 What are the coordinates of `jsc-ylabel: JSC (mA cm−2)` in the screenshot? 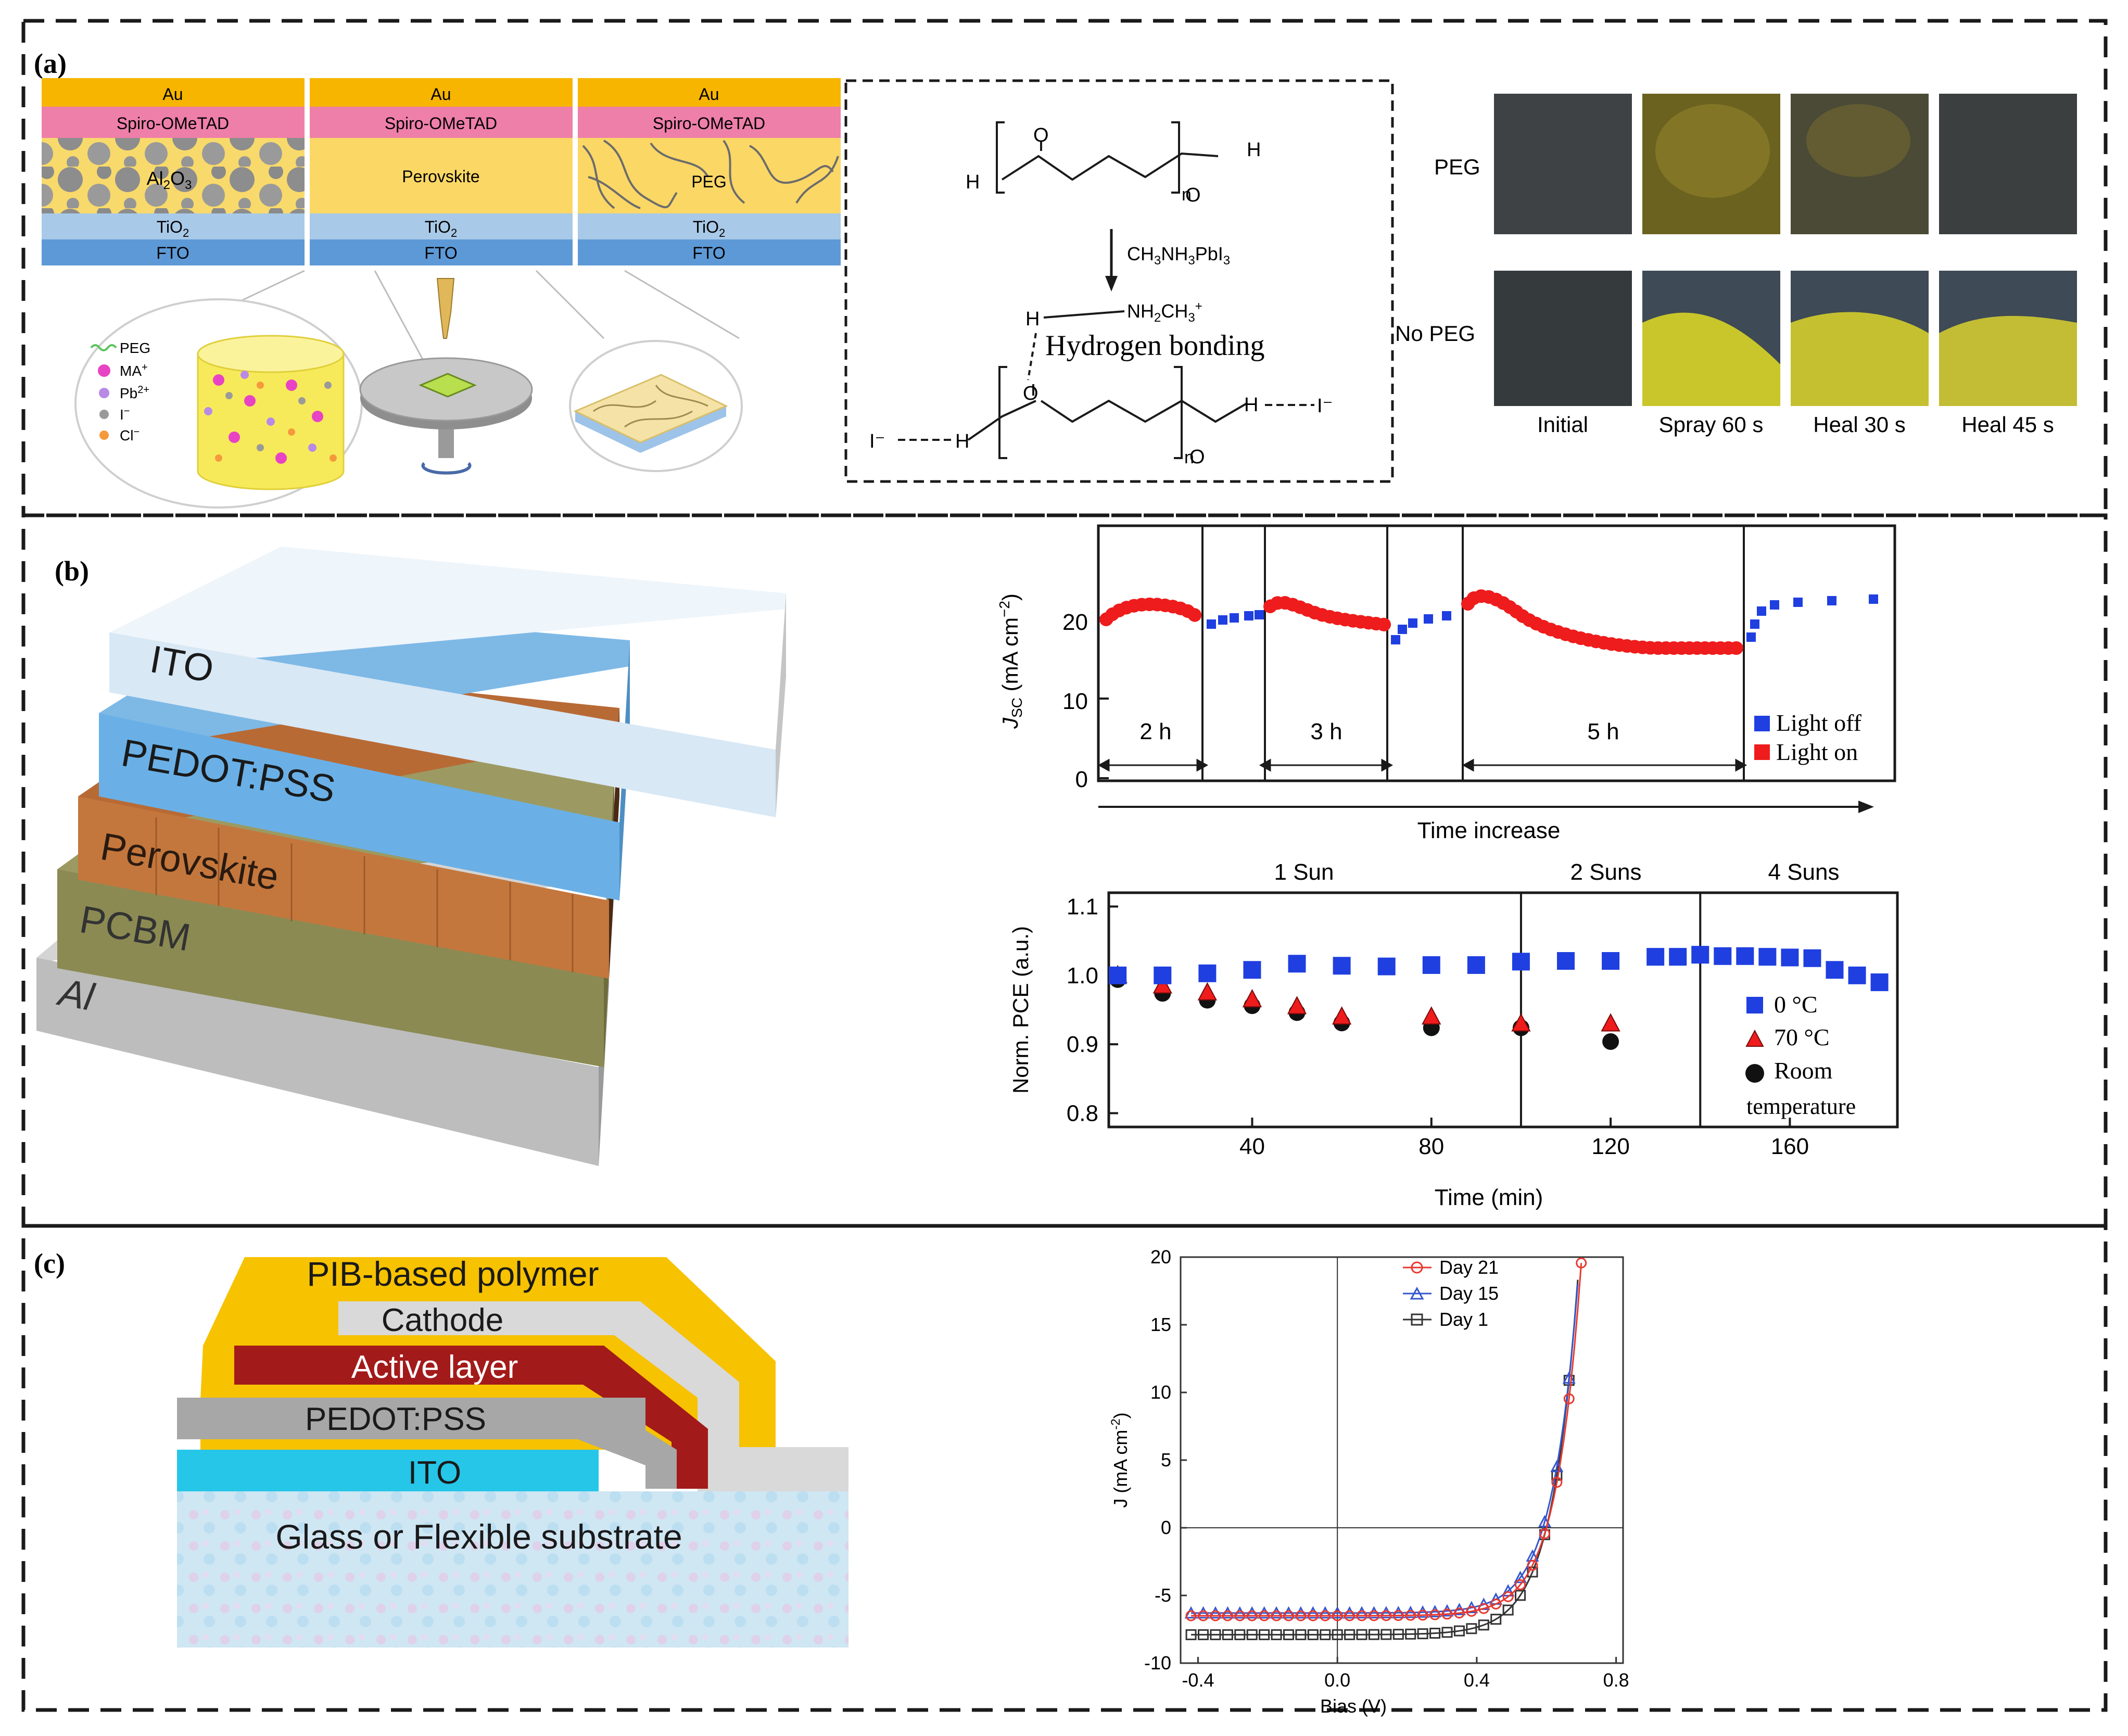 It's located at (1010, 661).